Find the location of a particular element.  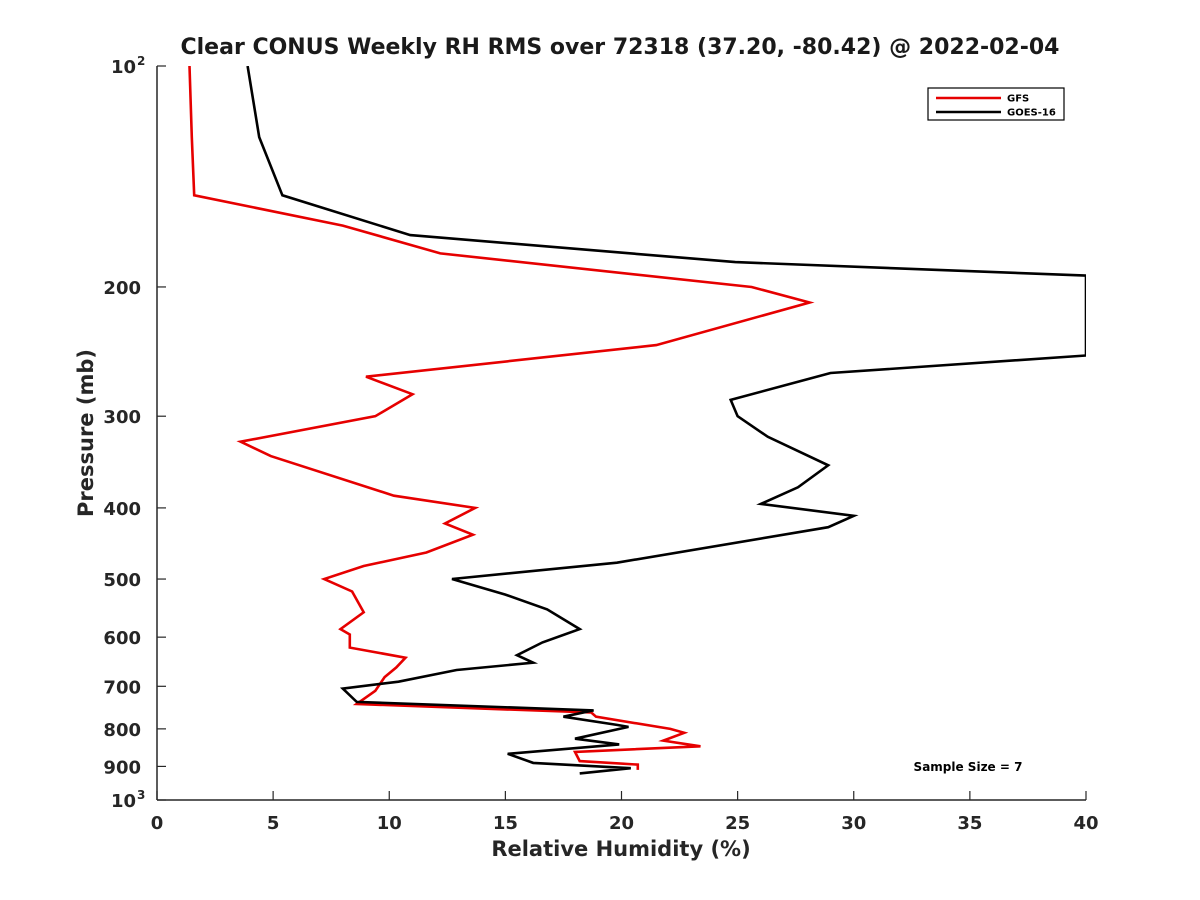

y-axis-label: Pressure (mb) is located at coordinates (86, 433).